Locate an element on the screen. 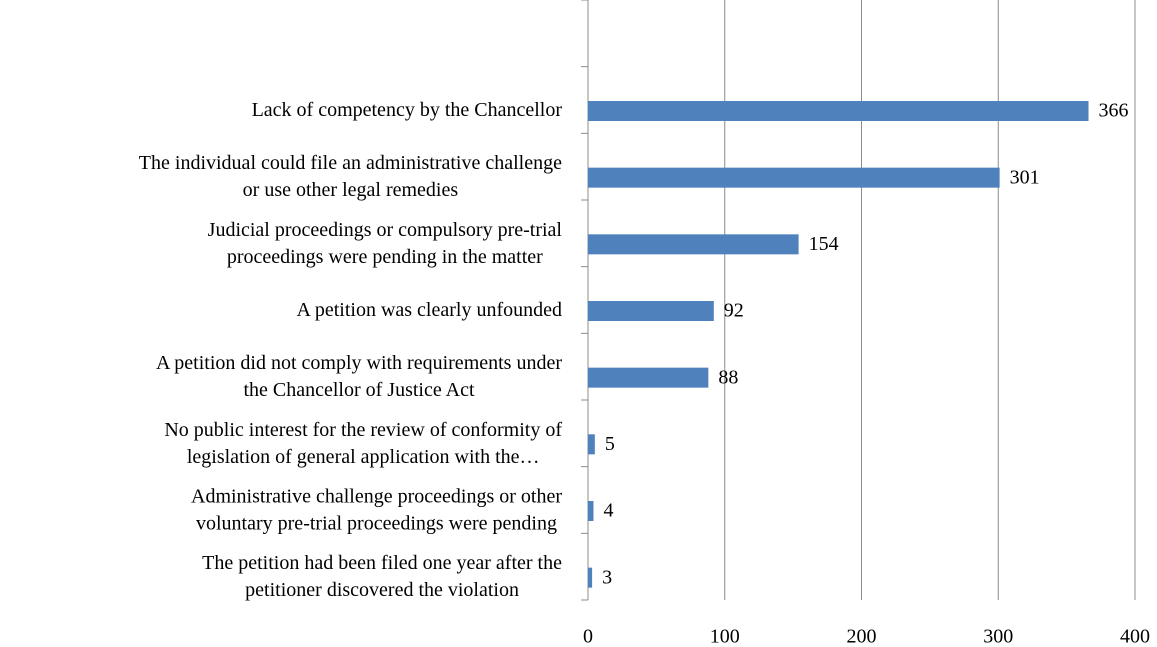  x-tick-label: 200 is located at coordinates (862, 636).